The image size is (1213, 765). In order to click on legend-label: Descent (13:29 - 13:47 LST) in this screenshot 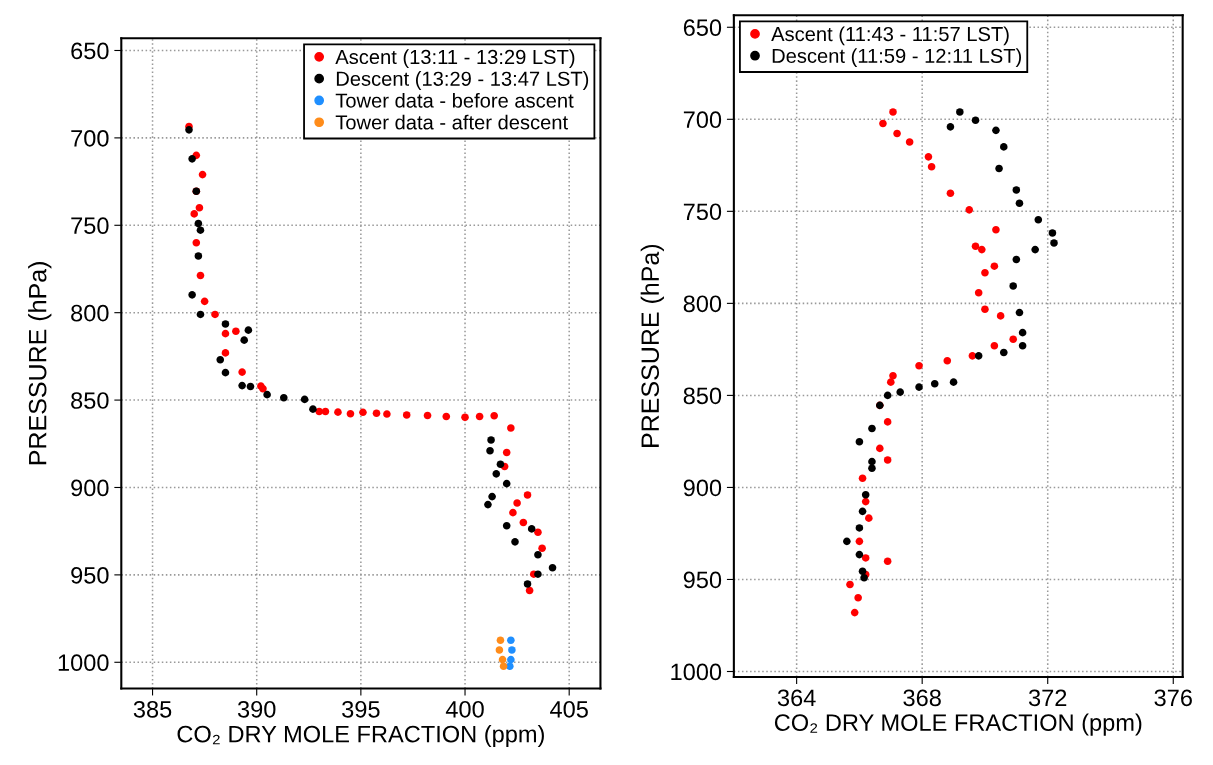, I will do `click(462, 80)`.